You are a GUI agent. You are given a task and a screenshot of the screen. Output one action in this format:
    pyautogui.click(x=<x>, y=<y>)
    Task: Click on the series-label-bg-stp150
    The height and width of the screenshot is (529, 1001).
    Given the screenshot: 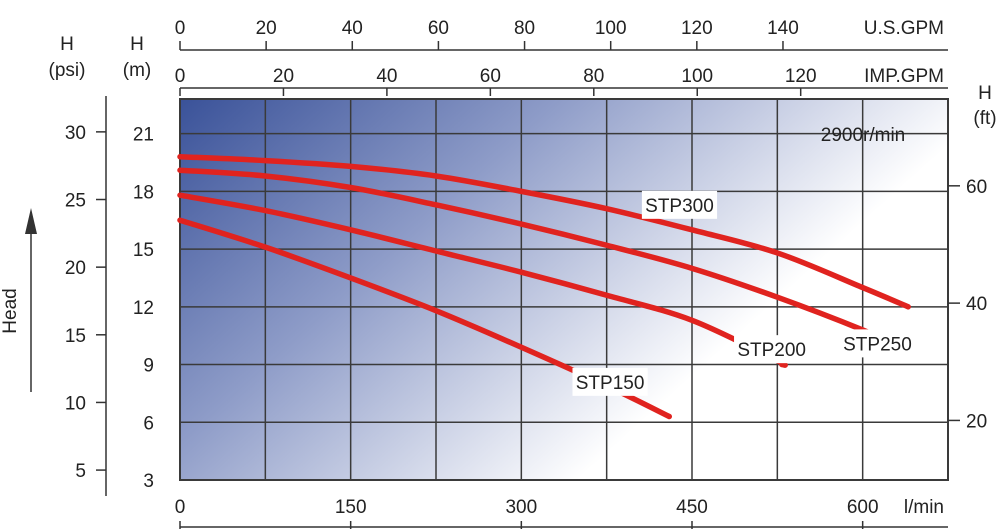 What is the action you would take?
    pyautogui.click(x=610, y=381)
    